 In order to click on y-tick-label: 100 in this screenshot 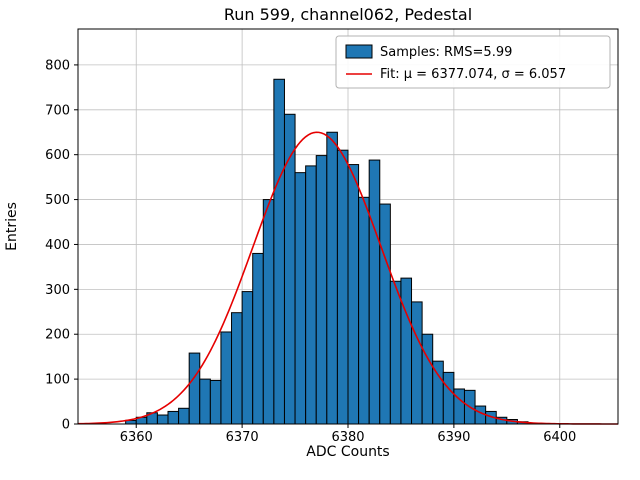, I will do `click(57, 380)`.